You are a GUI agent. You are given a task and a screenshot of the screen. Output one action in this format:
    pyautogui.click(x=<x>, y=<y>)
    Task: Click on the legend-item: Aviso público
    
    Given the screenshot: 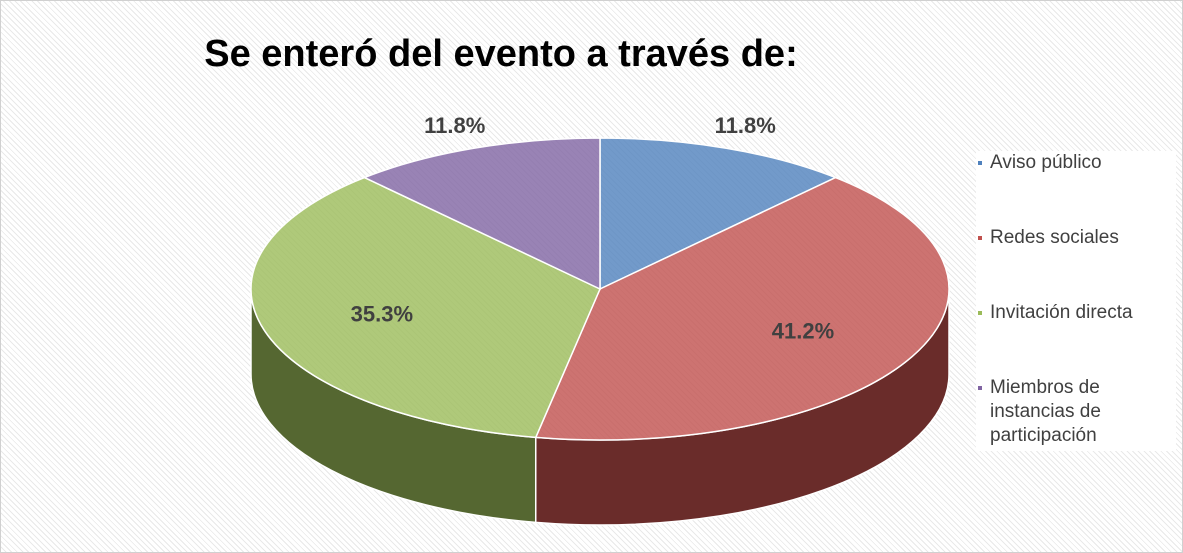 What is the action you would take?
    pyautogui.click(x=1076, y=188)
    